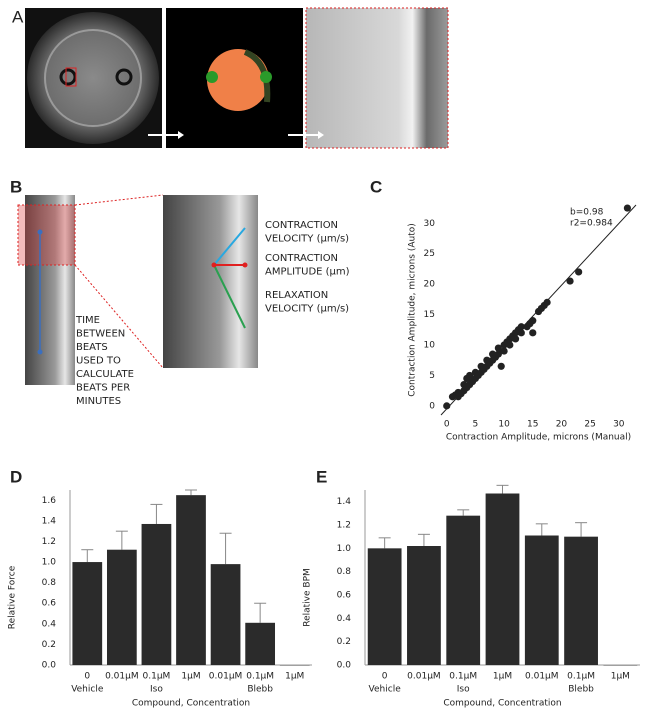  What do you see at coordinates (430, 285) in the screenshot?
I see `y-tick-label: 20` at bounding box center [430, 285].